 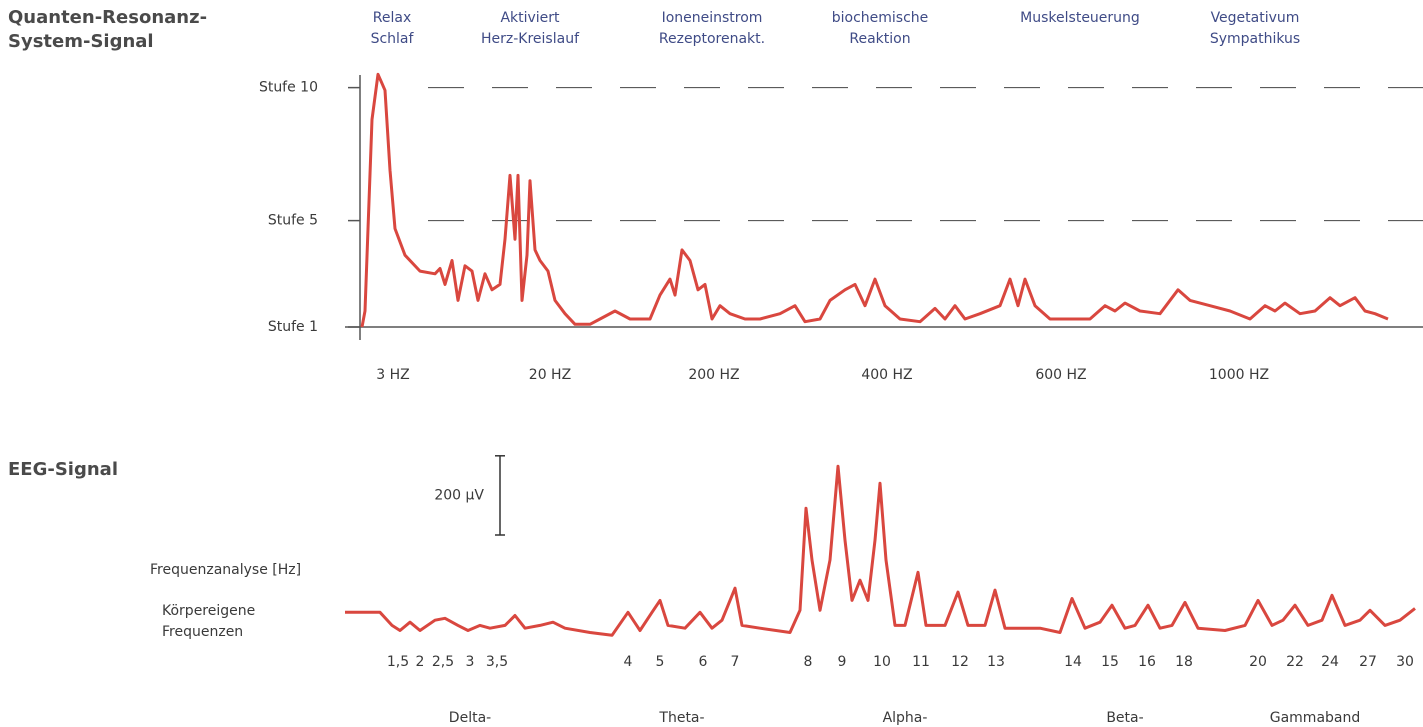 What do you see at coordinates (63, 469) in the screenshot?
I see `chart-title: EEG-Signal` at bounding box center [63, 469].